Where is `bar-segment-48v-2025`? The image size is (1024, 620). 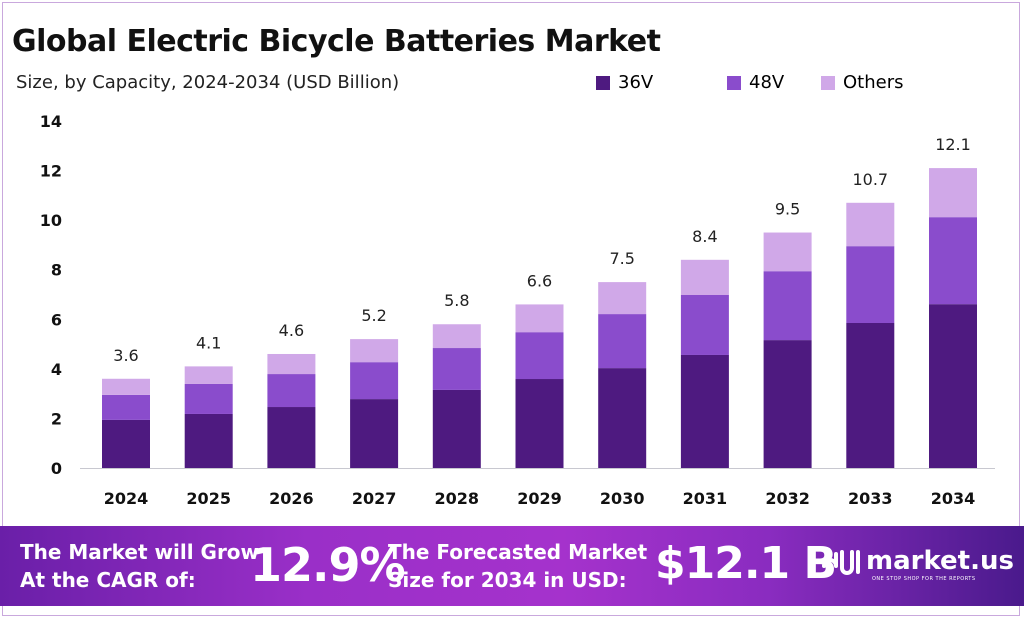 bar-segment-48v-2025 is located at coordinates (208, 398).